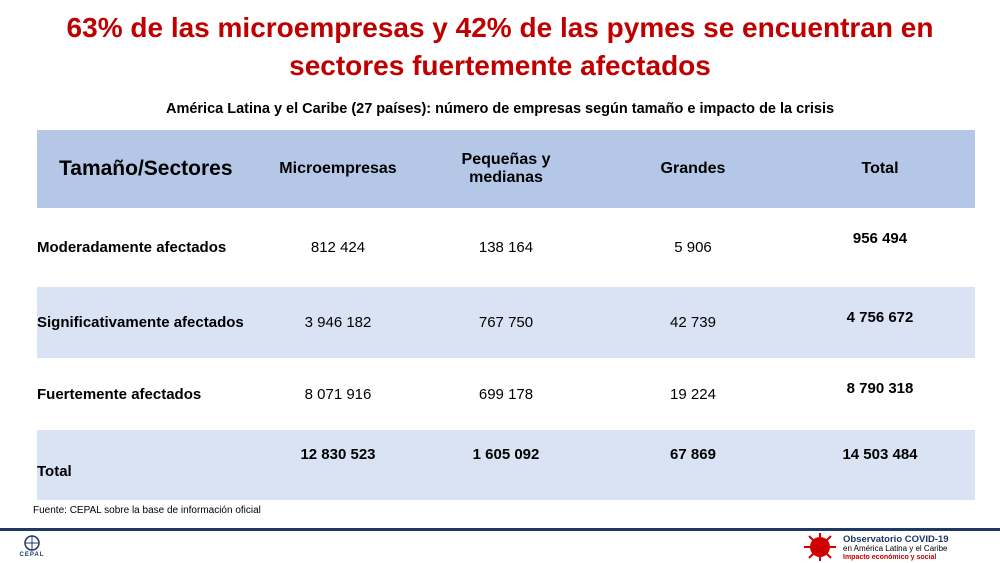 The width and height of the screenshot is (1000, 563). What do you see at coordinates (693, 322) in the screenshot?
I see `table-cell: 42 739` at bounding box center [693, 322].